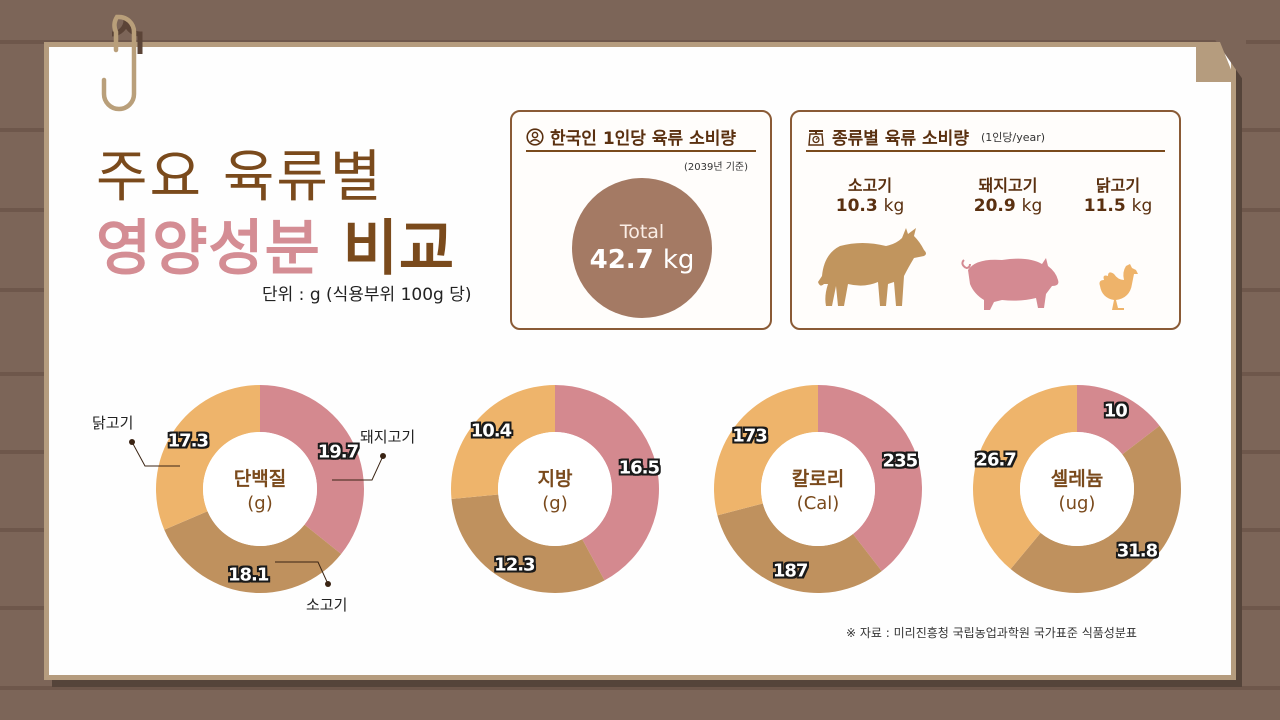 The image size is (1280, 720). I want to click on total-unit: kg, so click(678, 260).